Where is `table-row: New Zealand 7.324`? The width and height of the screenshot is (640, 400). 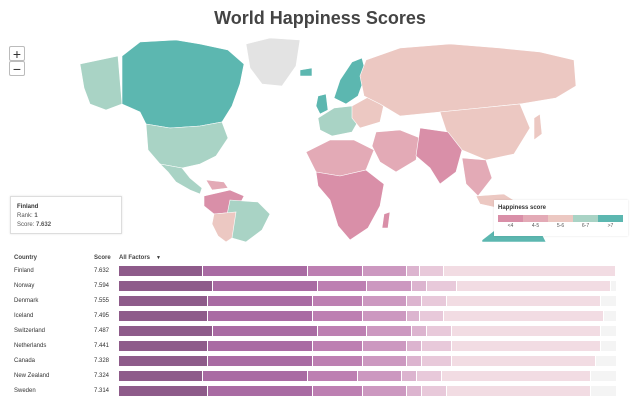 table-row: New Zealand 7.324 is located at coordinates (320, 377).